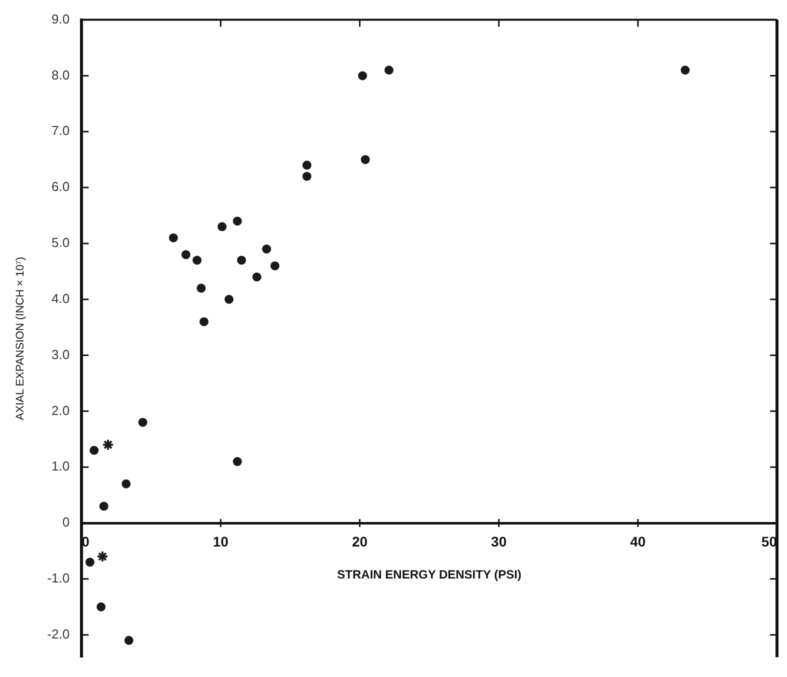 The image size is (787, 677). Describe the element at coordinates (20, 338) in the screenshot. I see `y-axis-title: AXIAL EXPANSION (INCH × 10⁷)` at that location.